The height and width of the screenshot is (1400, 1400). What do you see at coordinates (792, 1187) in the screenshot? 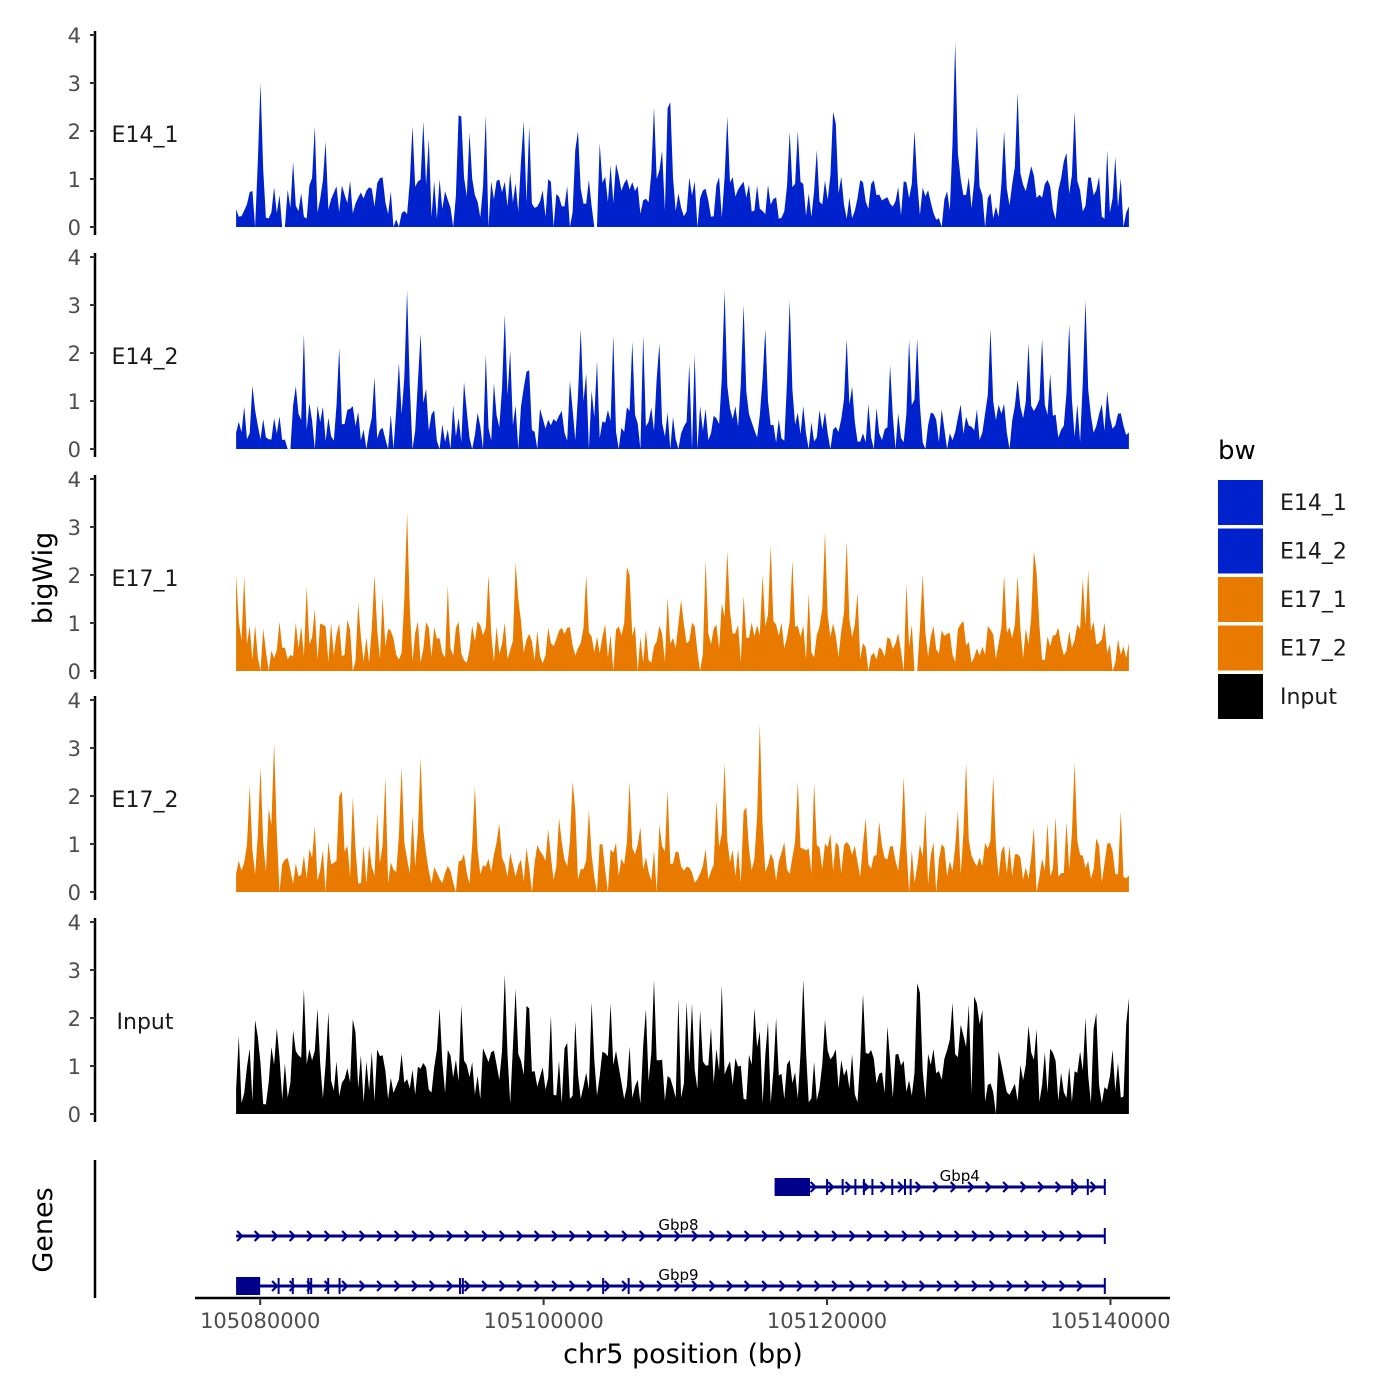
I see `gene-block` at bounding box center [792, 1187].